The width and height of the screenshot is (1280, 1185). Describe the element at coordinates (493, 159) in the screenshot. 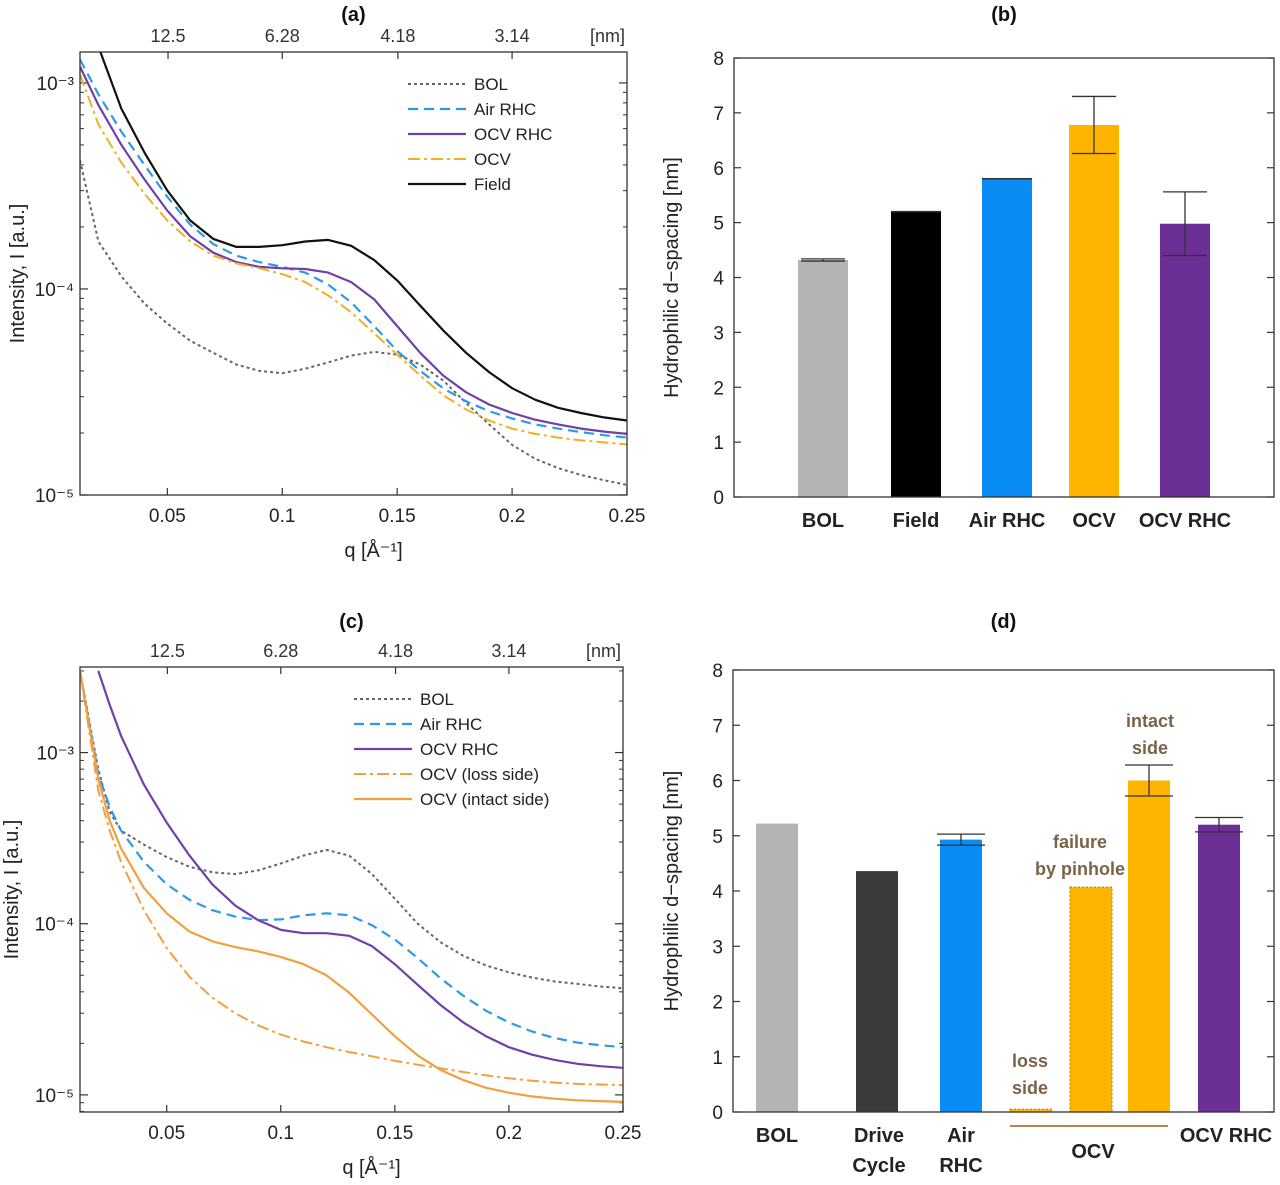

I see `legend-label: OCV` at that location.